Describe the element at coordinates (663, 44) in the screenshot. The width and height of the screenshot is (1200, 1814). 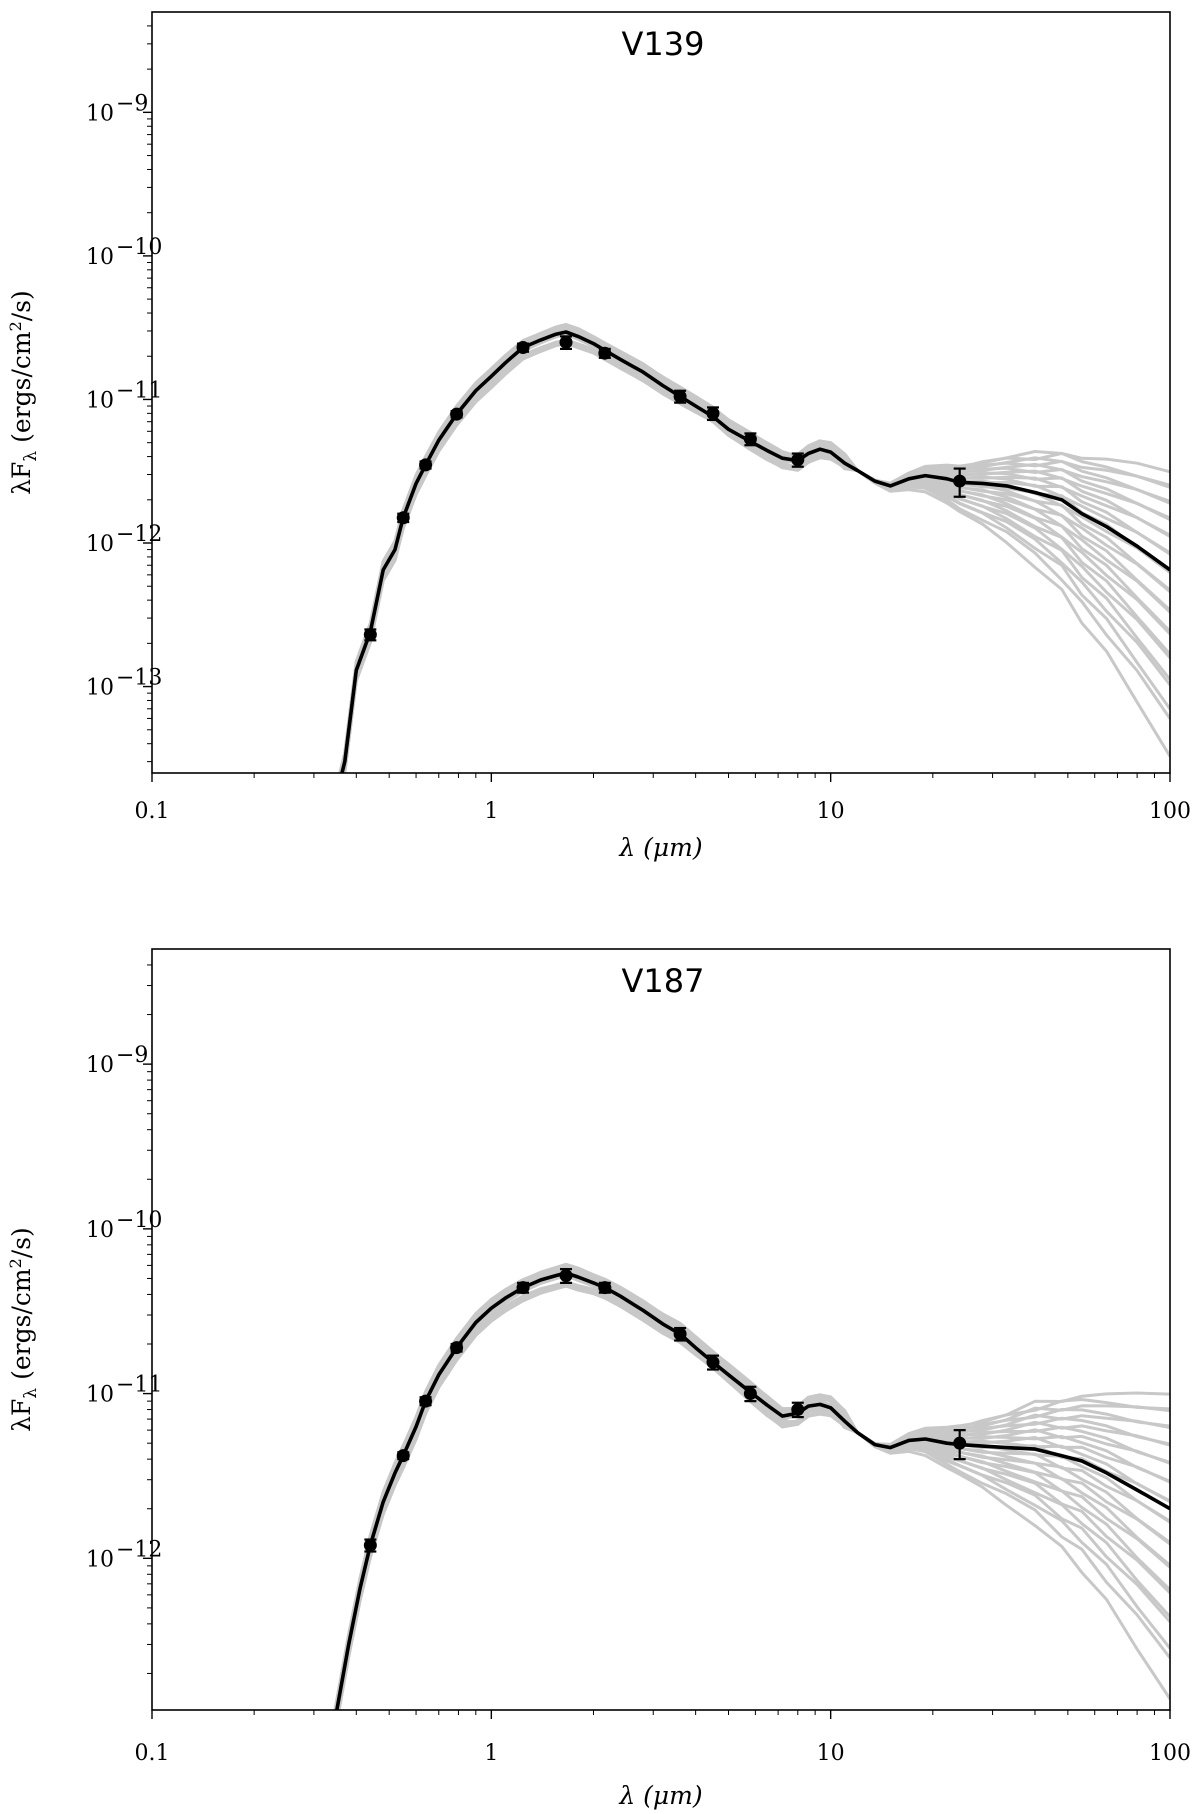
I see `panel-title: V139` at that location.